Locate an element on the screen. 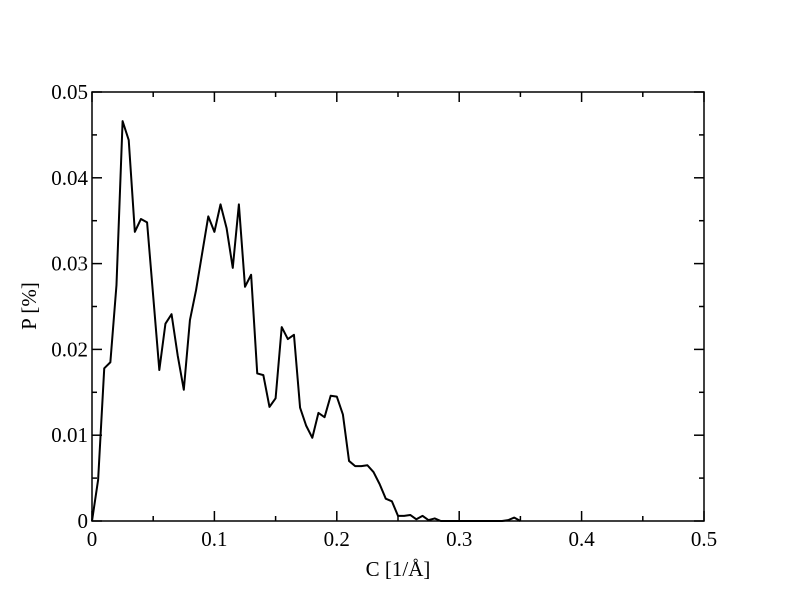 This screenshot has width=792, height=612. y-tick-label: 0 is located at coordinates (83, 521).